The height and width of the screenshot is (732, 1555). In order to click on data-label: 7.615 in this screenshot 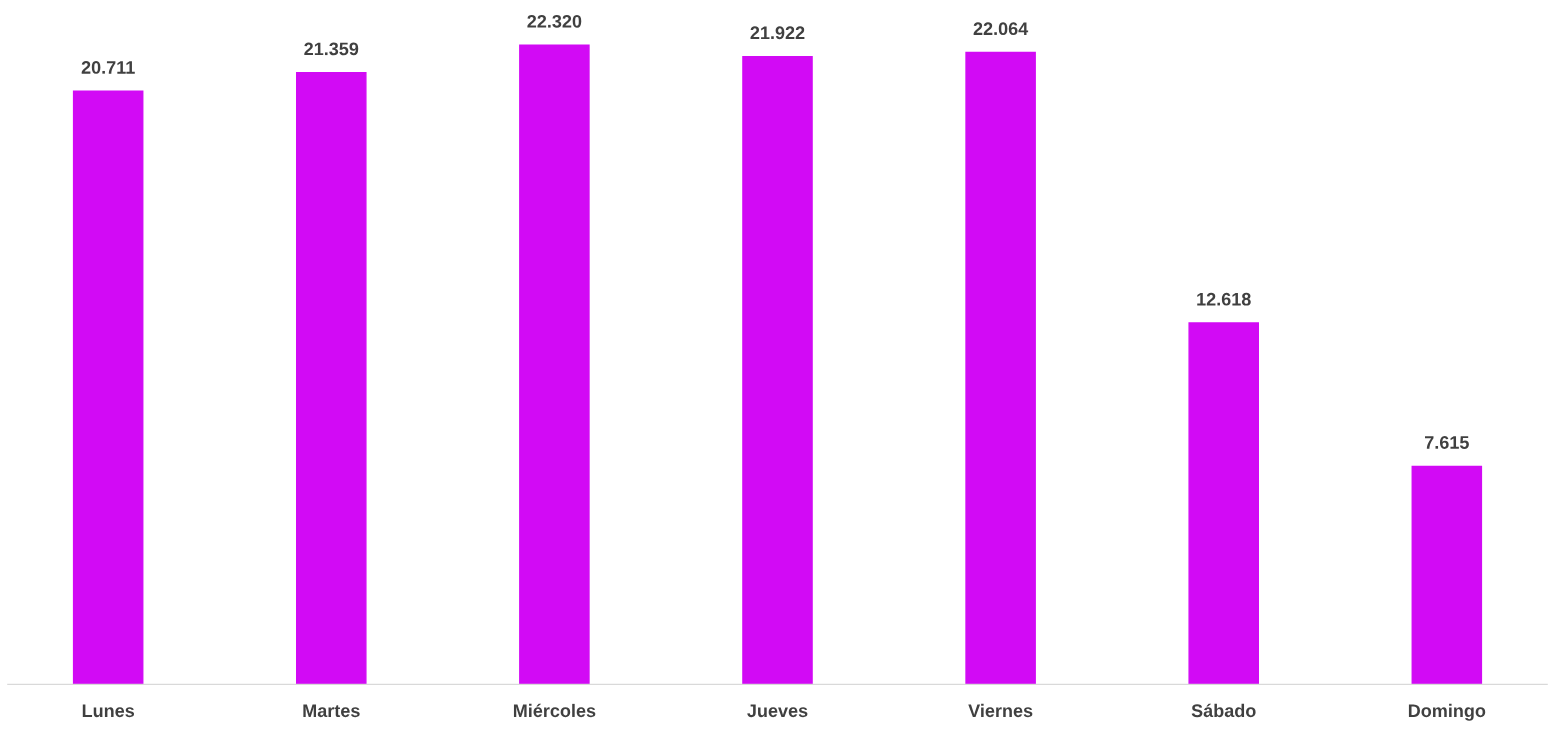, I will do `click(1447, 442)`.